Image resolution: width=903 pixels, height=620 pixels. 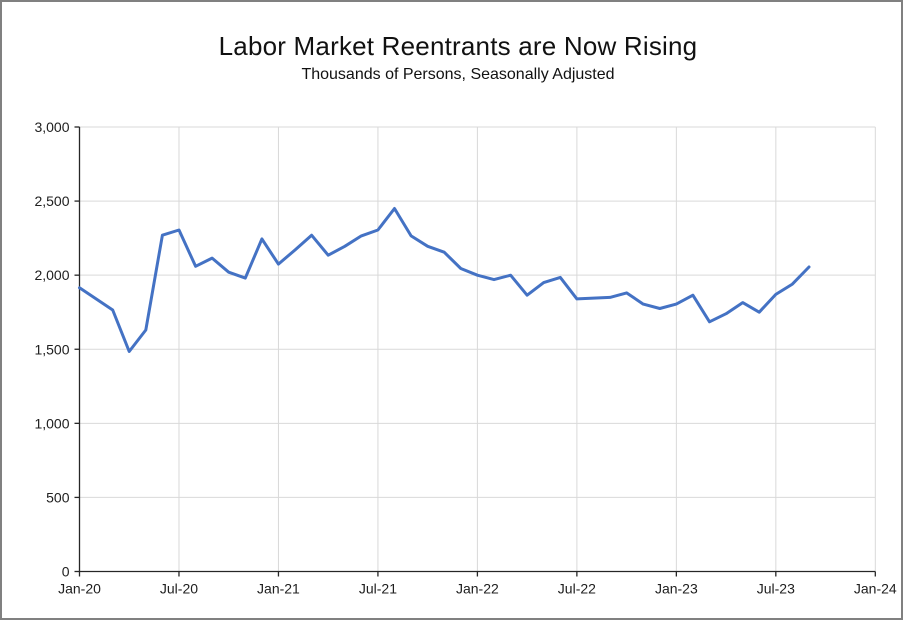 What do you see at coordinates (477, 589) in the screenshot?
I see `x-tick-label: Jan-22` at bounding box center [477, 589].